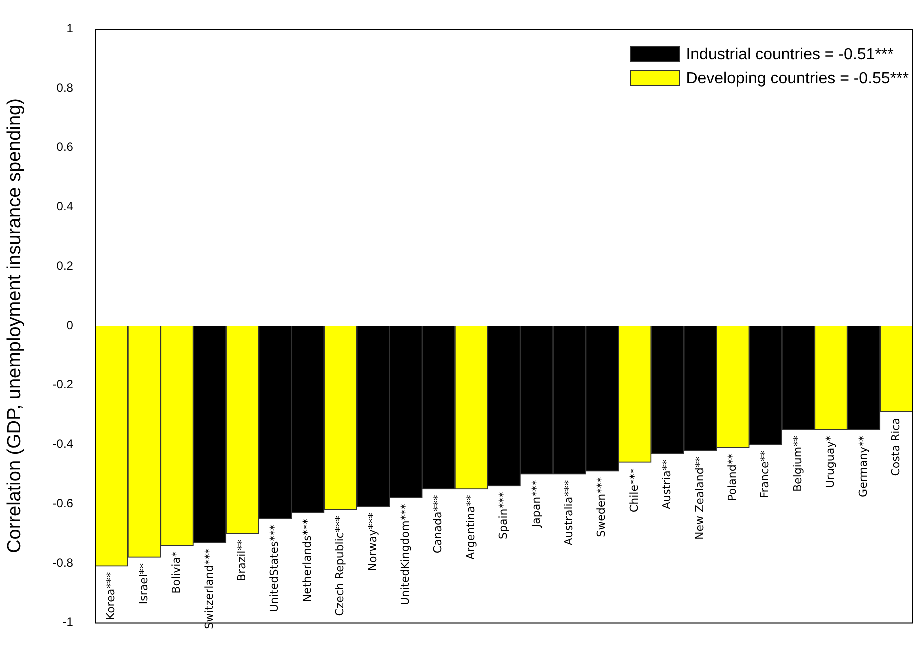  I want to click on x-tick-label: Poland**, so click(733, 477).